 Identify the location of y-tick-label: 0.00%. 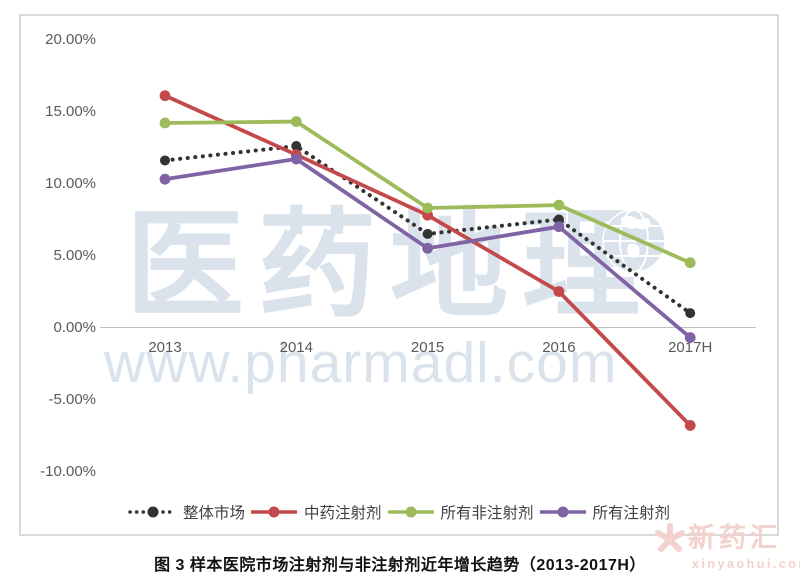
(74, 327).